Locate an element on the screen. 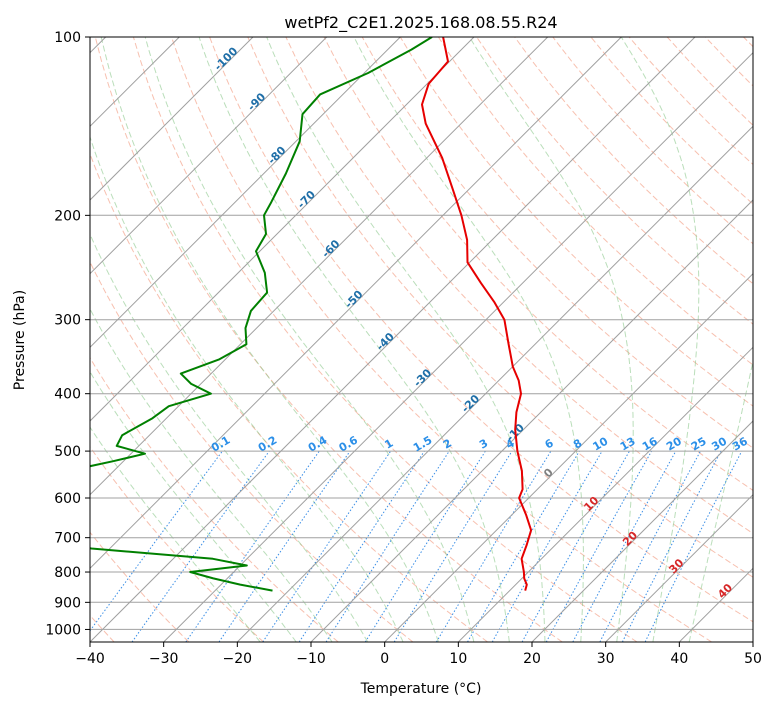 The width and height of the screenshot is (775, 708). x-axis-label: Temperature (°C) is located at coordinates (421, 689).